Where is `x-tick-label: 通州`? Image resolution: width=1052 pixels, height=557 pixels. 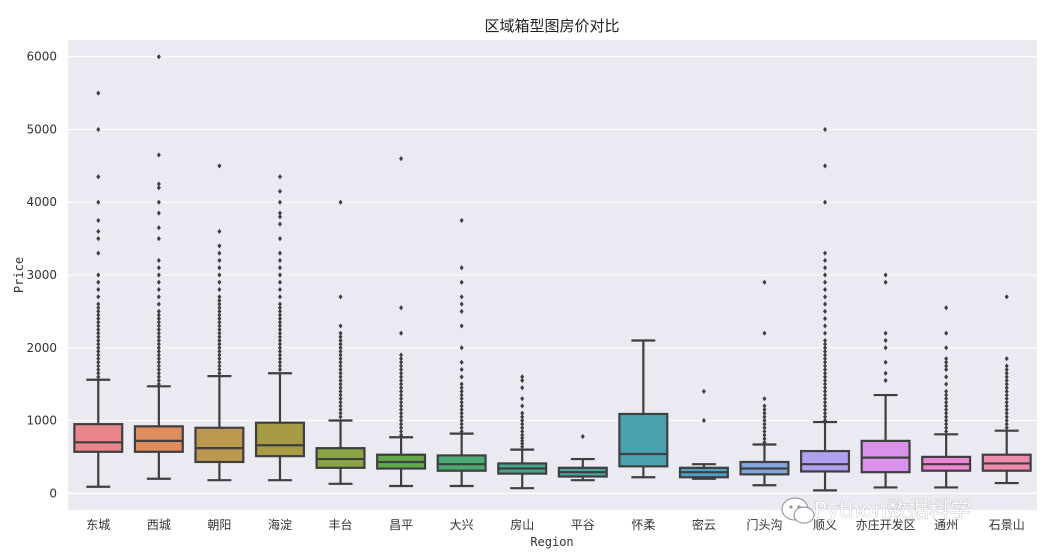 x-tick-label: 通州 is located at coordinates (946, 525).